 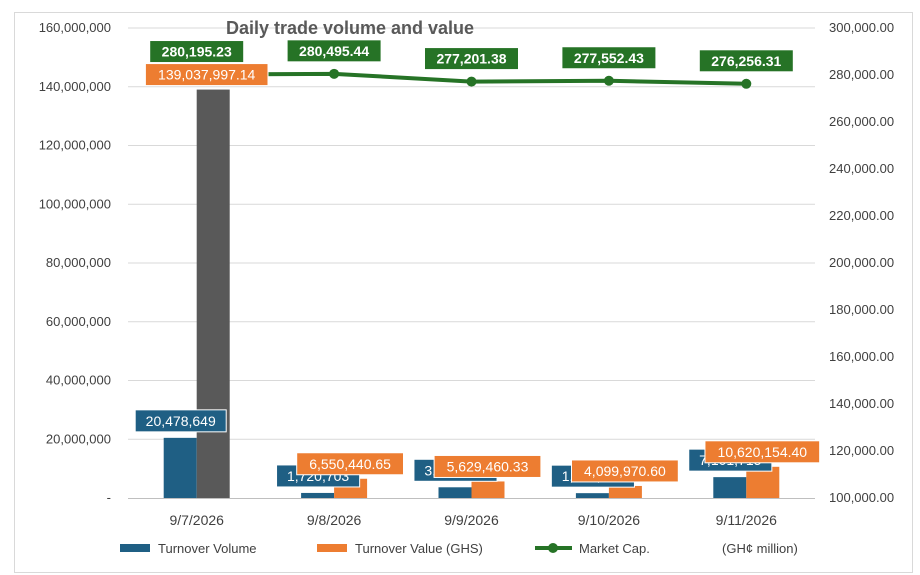 I want to click on chart-title: Daily trade volume and value, so click(x=350, y=28).